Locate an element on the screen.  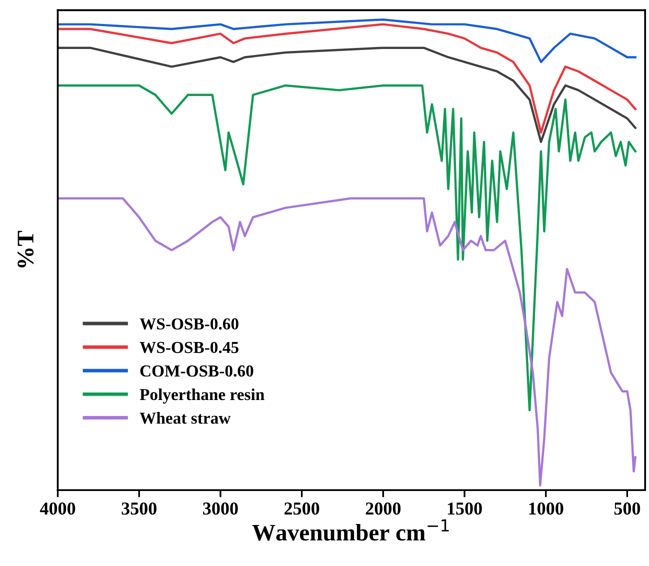
x-tick-label: 3500 is located at coordinates (139, 508).